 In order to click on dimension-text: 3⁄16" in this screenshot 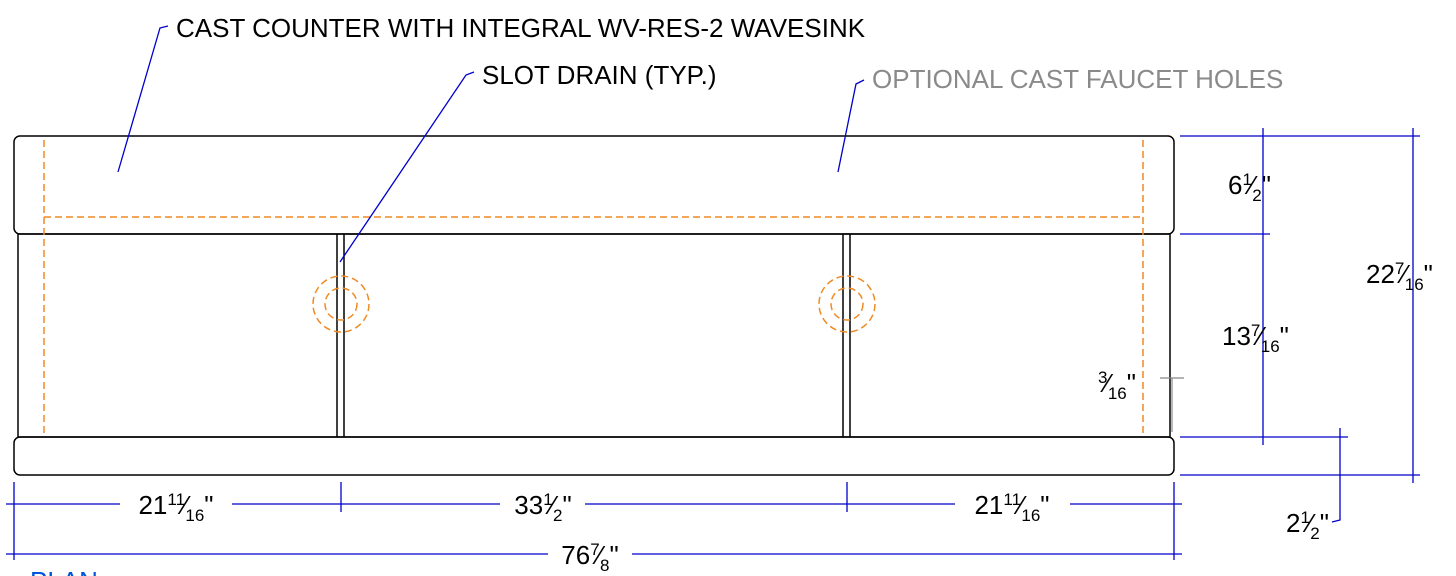, I will do `click(1117, 385)`.